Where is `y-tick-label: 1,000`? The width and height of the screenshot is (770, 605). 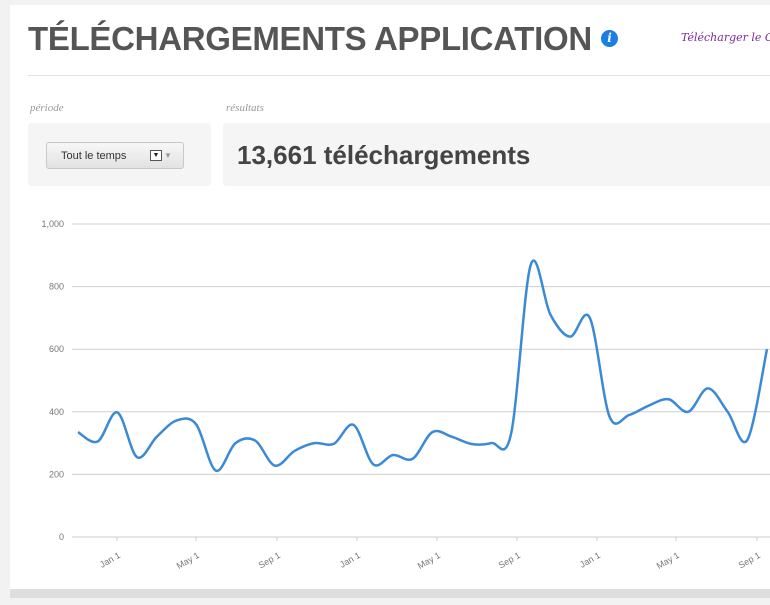
y-tick-label: 1,000 is located at coordinates (52, 224).